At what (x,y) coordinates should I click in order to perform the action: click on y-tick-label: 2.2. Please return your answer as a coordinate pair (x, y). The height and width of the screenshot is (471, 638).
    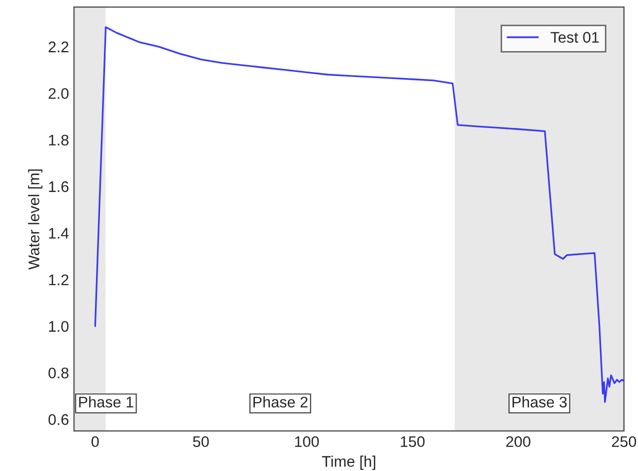
    Looking at the image, I should click on (58, 47).